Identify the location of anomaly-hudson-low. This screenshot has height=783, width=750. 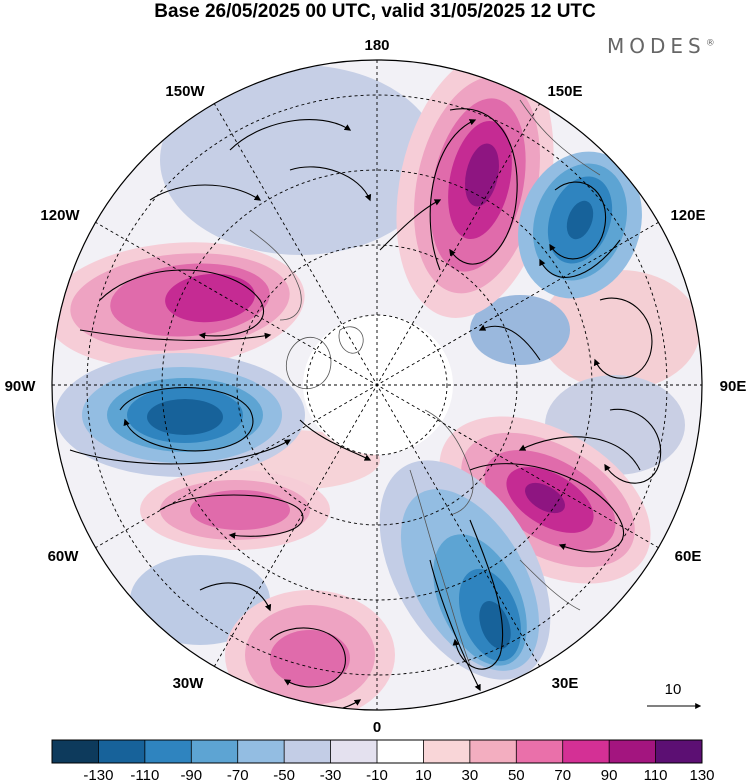
(180, 415).